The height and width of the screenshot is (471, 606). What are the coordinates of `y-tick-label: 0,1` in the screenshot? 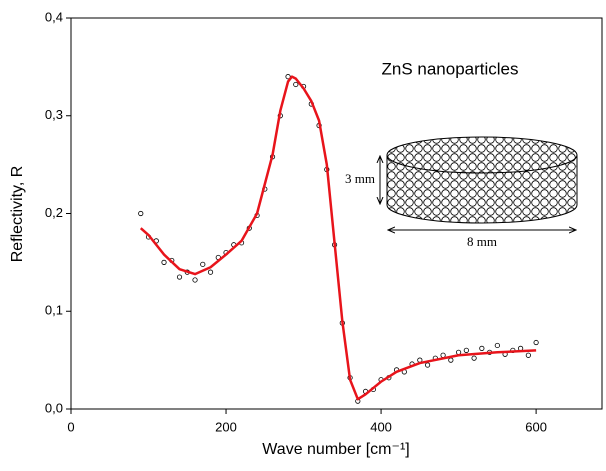 It's located at (54, 310).